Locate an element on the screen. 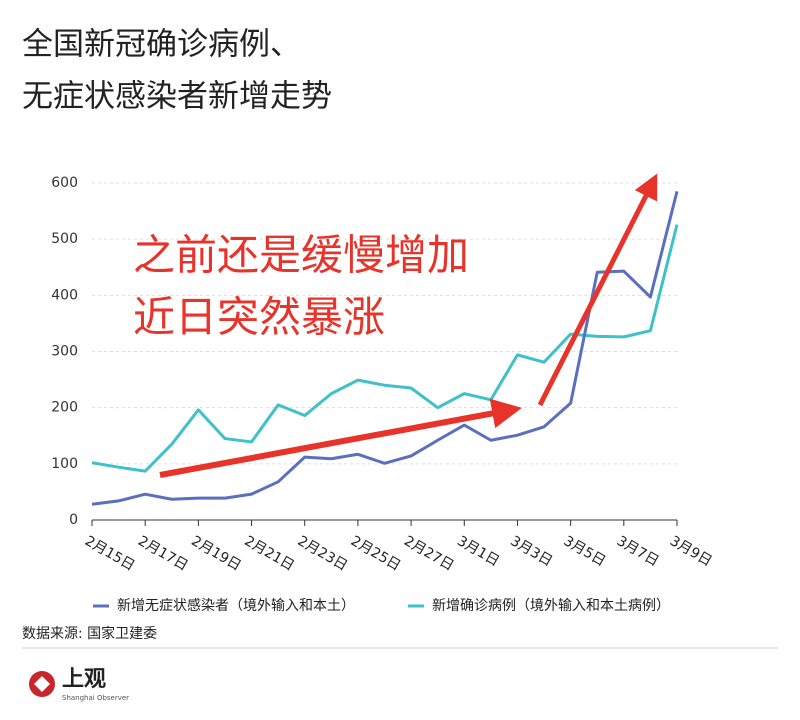  legend-label: 新增确诊病例（境外输入和本土病例） is located at coordinates (551, 606).